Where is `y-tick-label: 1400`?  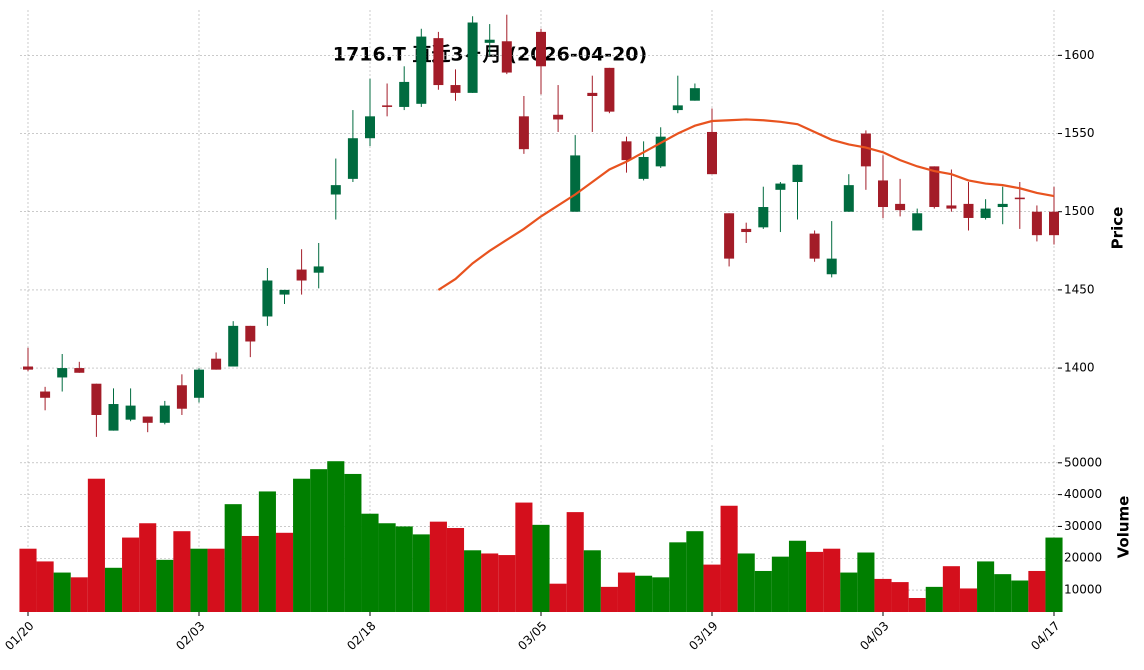
y-tick-label: 1400 is located at coordinates (1079, 368).